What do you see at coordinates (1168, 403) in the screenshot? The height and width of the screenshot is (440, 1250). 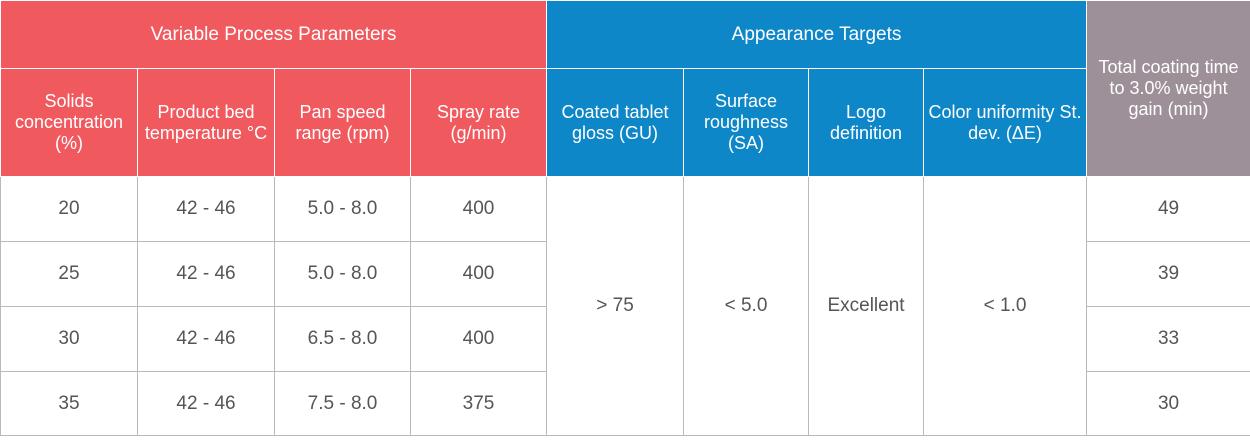 I see `coating-time-cell: 30` at bounding box center [1168, 403].